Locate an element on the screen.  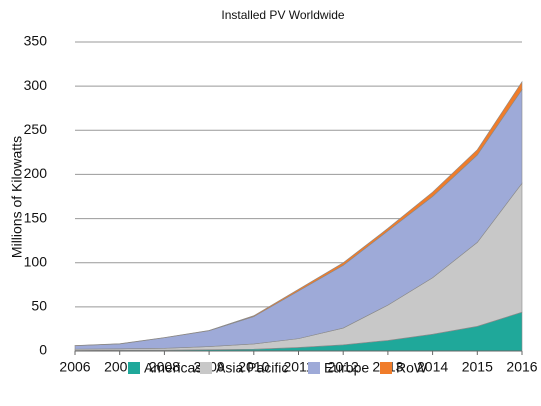
legend-label: Europe is located at coordinates (346, 368).